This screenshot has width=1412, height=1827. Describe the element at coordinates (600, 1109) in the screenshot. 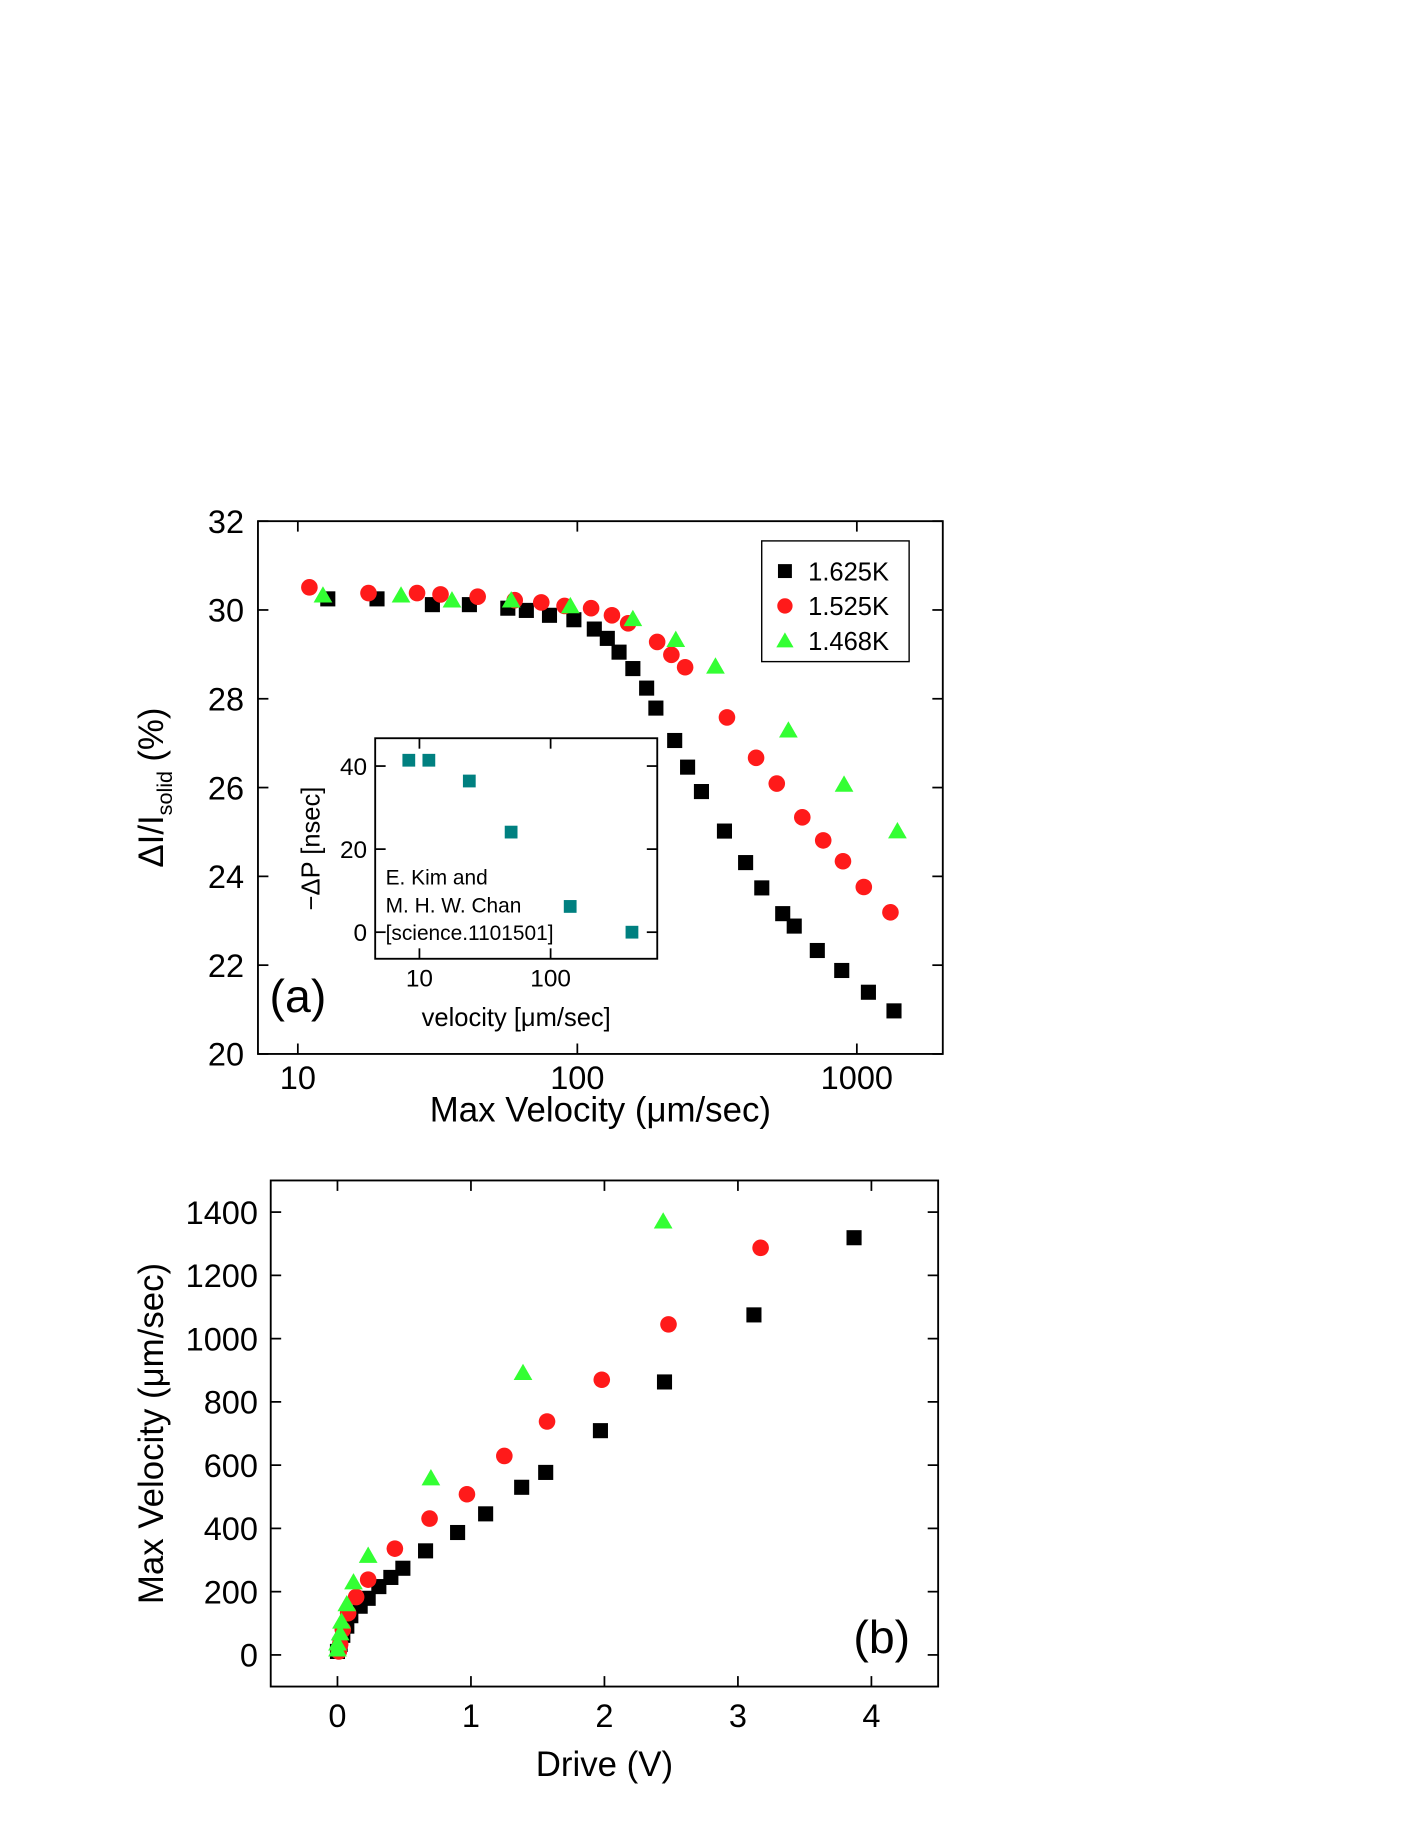

I see `x-axis-label: Max Velocity (μm/sec)` at that location.